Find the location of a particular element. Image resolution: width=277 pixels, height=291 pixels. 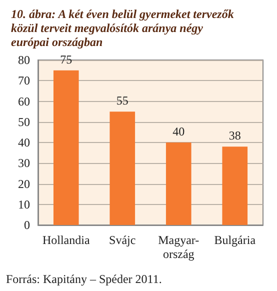

data-label: 75 is located at coordinates (66, 59).